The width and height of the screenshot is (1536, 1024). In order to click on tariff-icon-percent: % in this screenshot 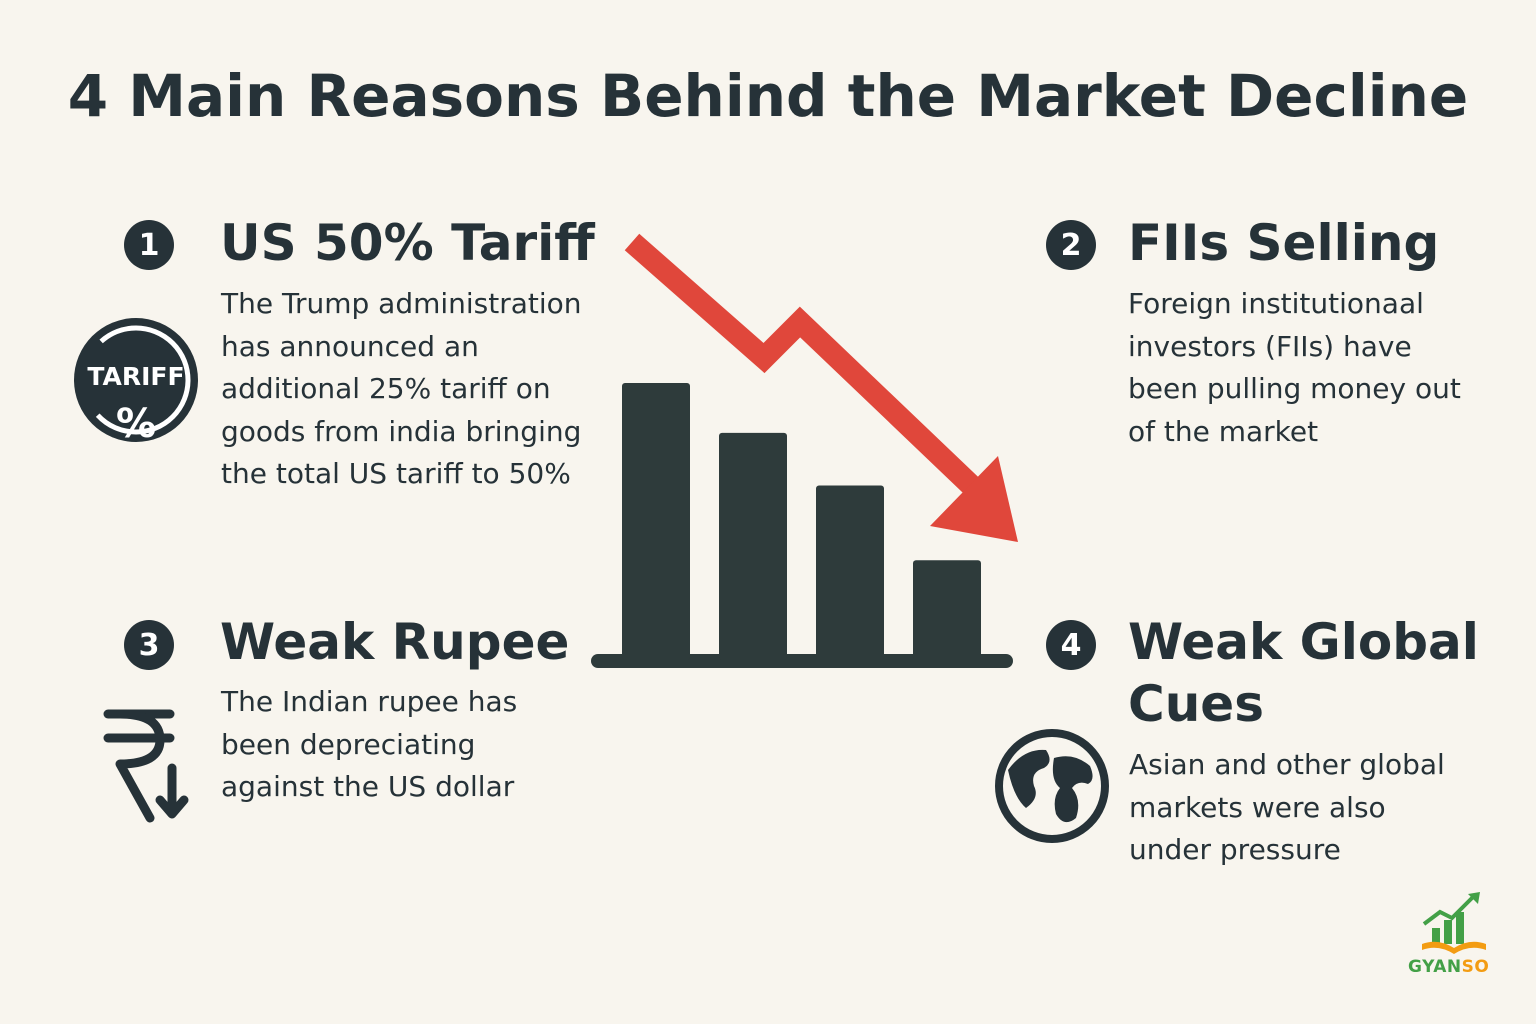, I will do `click(136, 424)`.